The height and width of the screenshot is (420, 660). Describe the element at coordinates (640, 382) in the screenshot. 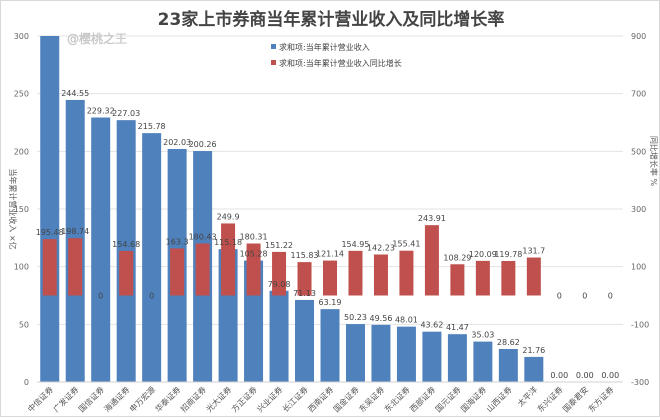

I see `y2-tick-label: -300` at that location.